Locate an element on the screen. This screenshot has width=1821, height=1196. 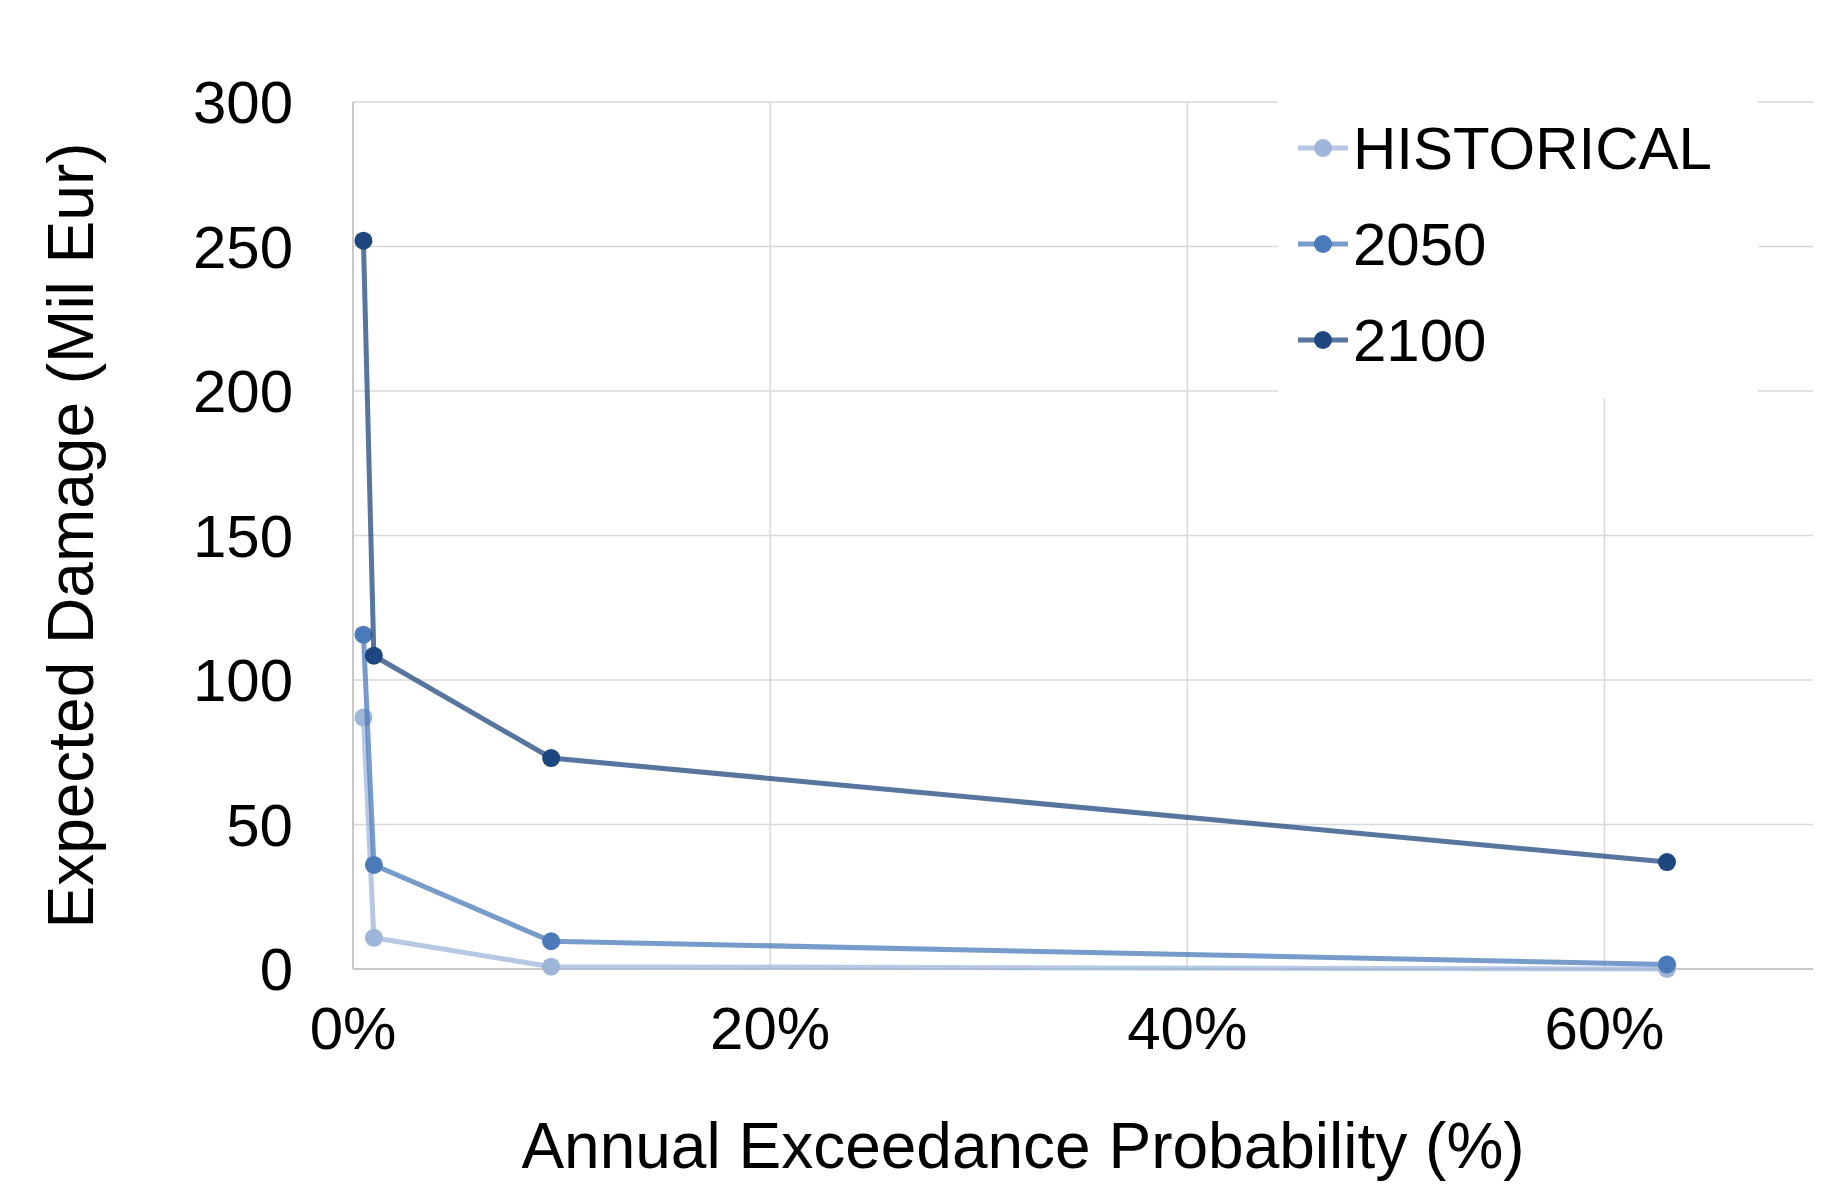
y-tick-label: 250 is located at coordinates (242, 247).